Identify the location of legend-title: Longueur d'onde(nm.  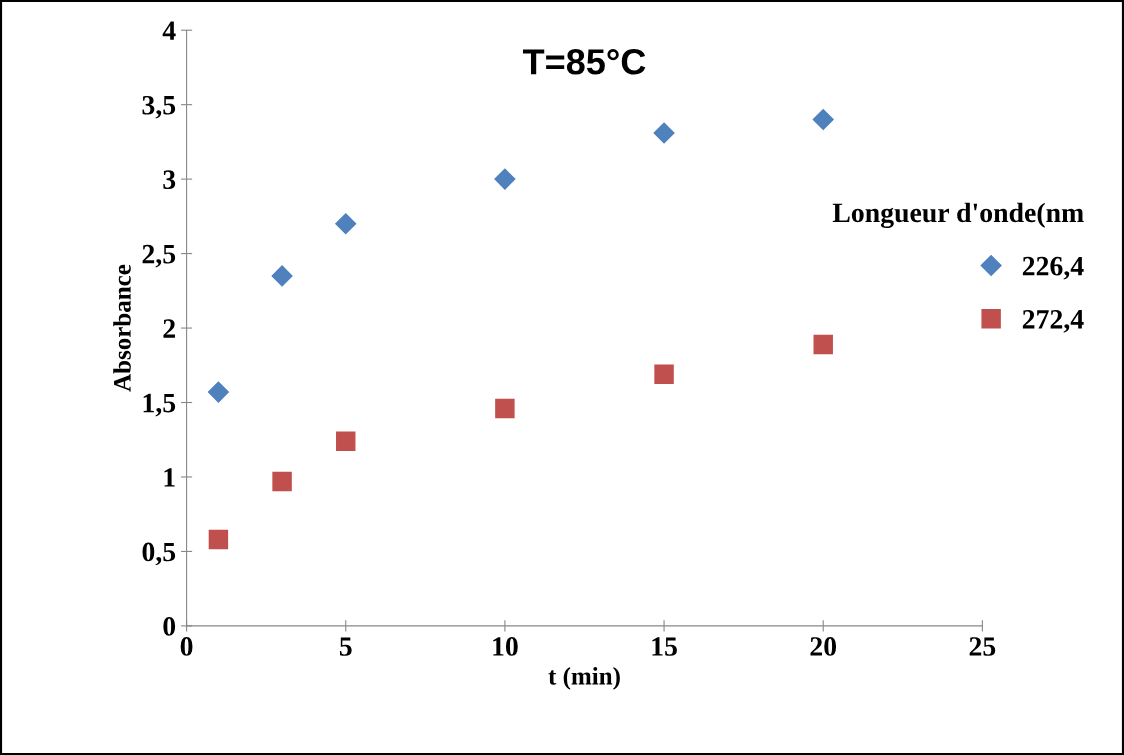
(958, 215).